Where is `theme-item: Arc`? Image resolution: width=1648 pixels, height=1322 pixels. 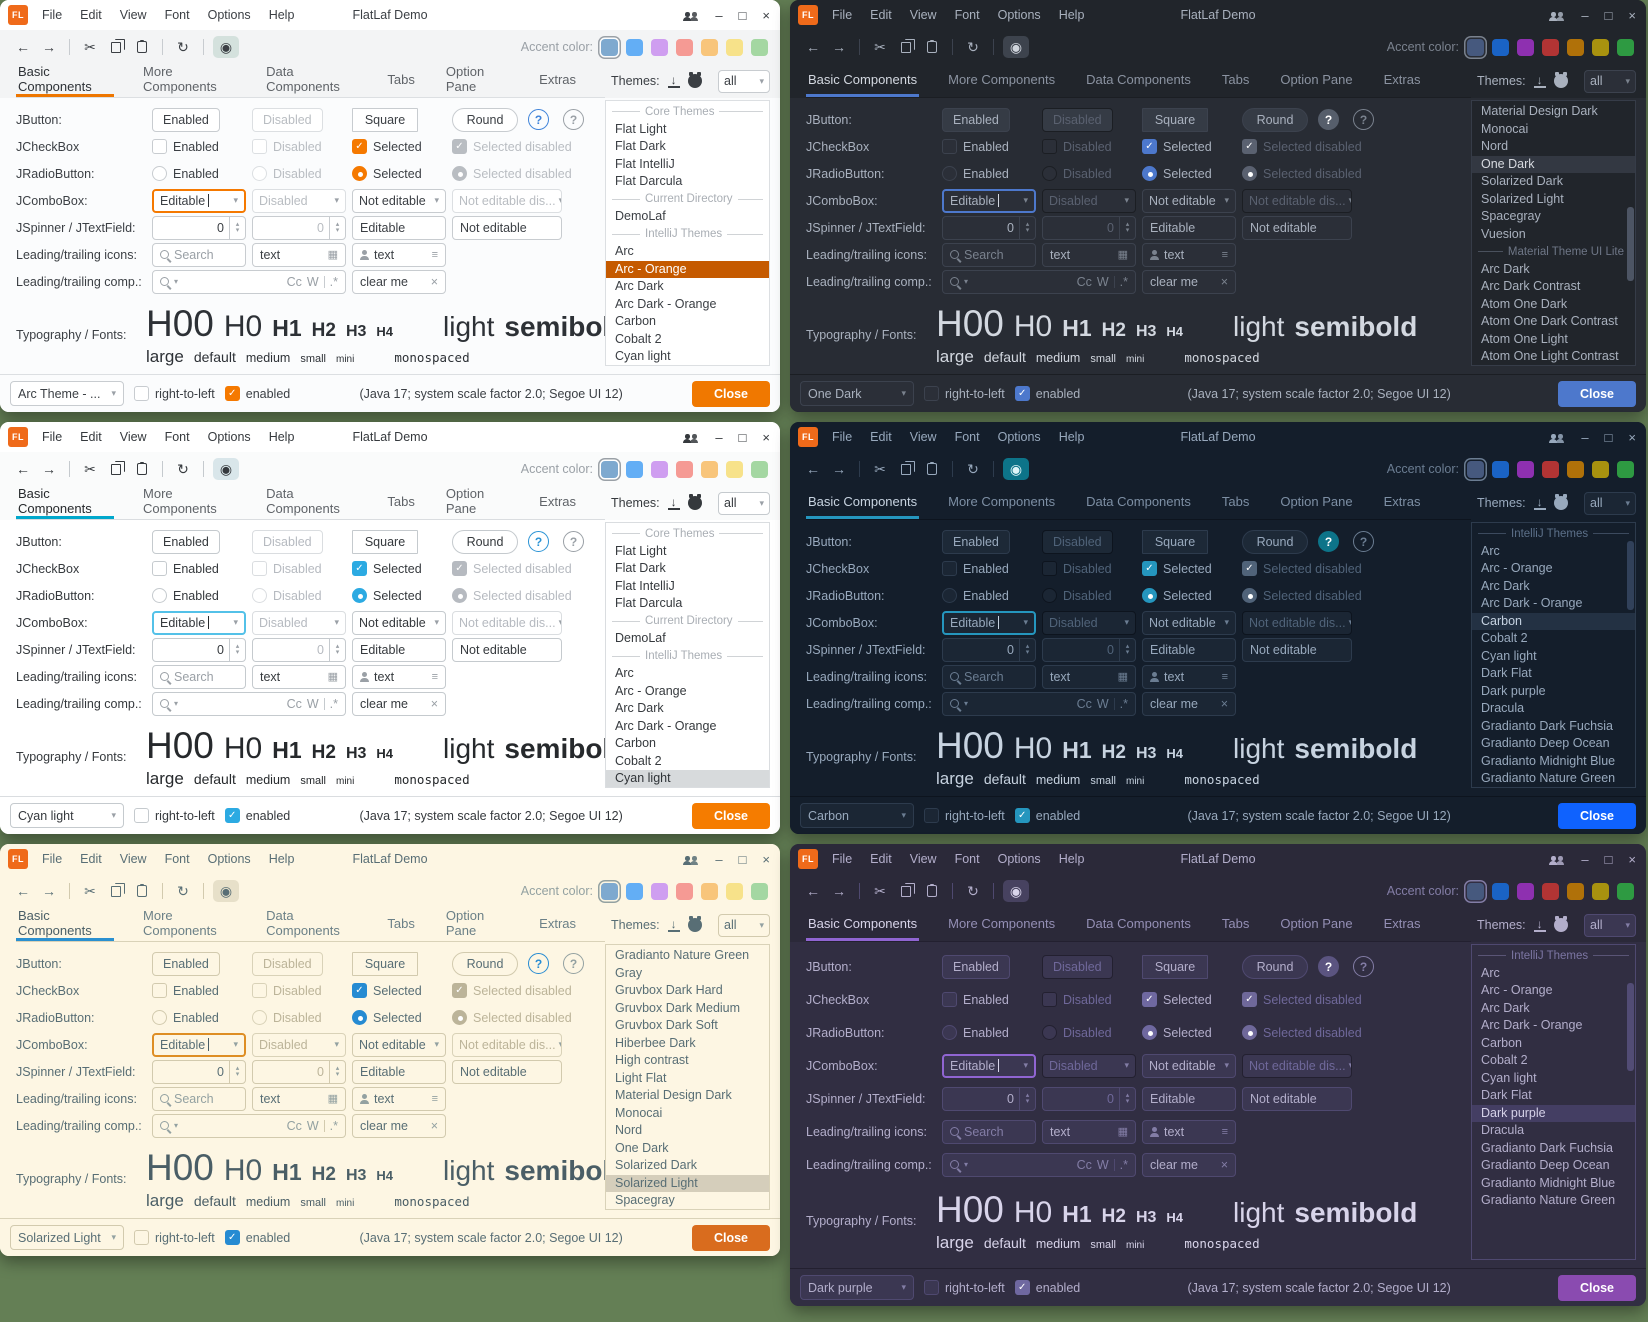
theme-item: Arc is located at coordinates (1490, 550).